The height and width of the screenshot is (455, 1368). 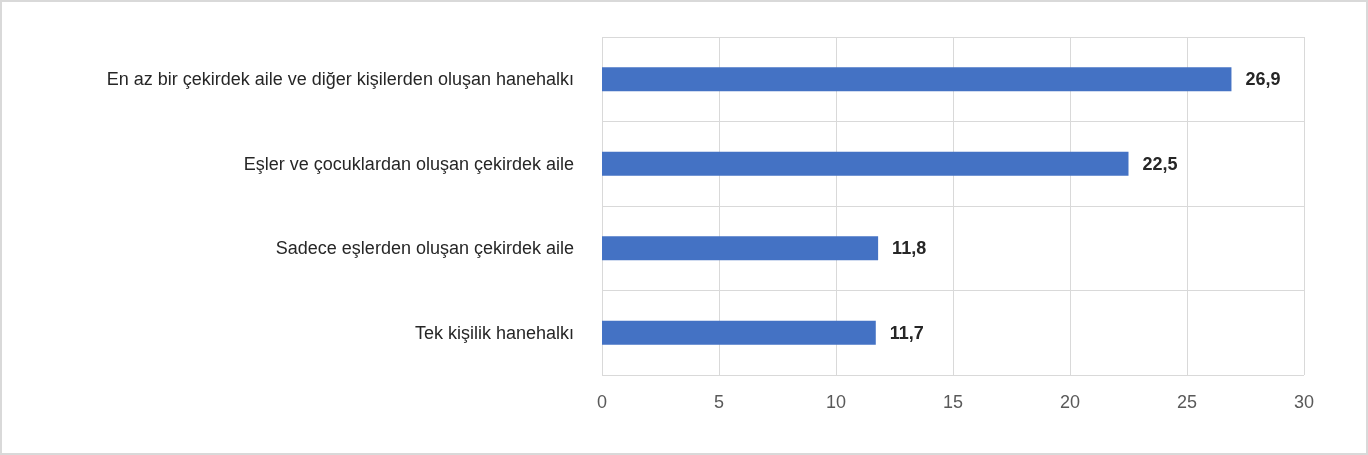 What do you see at coordinates (1263, 79) in the screenshot?
I see `data-label: 26,9` at bounding box center [1263, 79].